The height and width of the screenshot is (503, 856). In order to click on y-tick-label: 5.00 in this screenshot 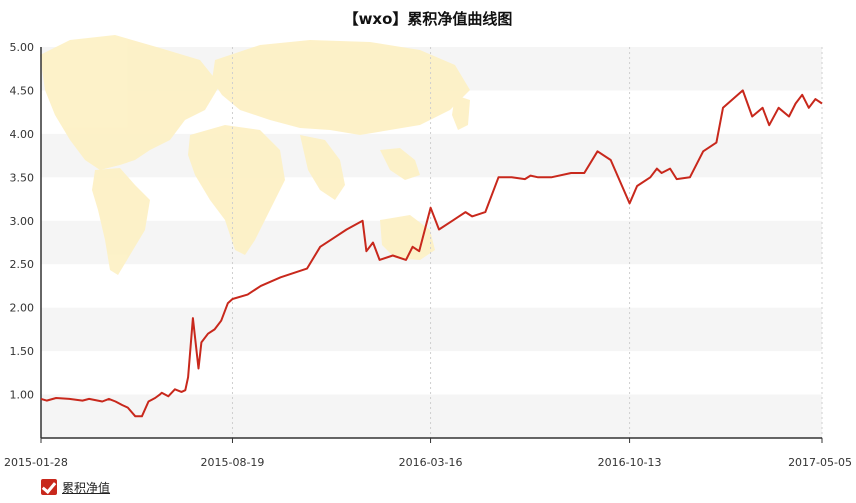, I will do `click(22, 47)`.